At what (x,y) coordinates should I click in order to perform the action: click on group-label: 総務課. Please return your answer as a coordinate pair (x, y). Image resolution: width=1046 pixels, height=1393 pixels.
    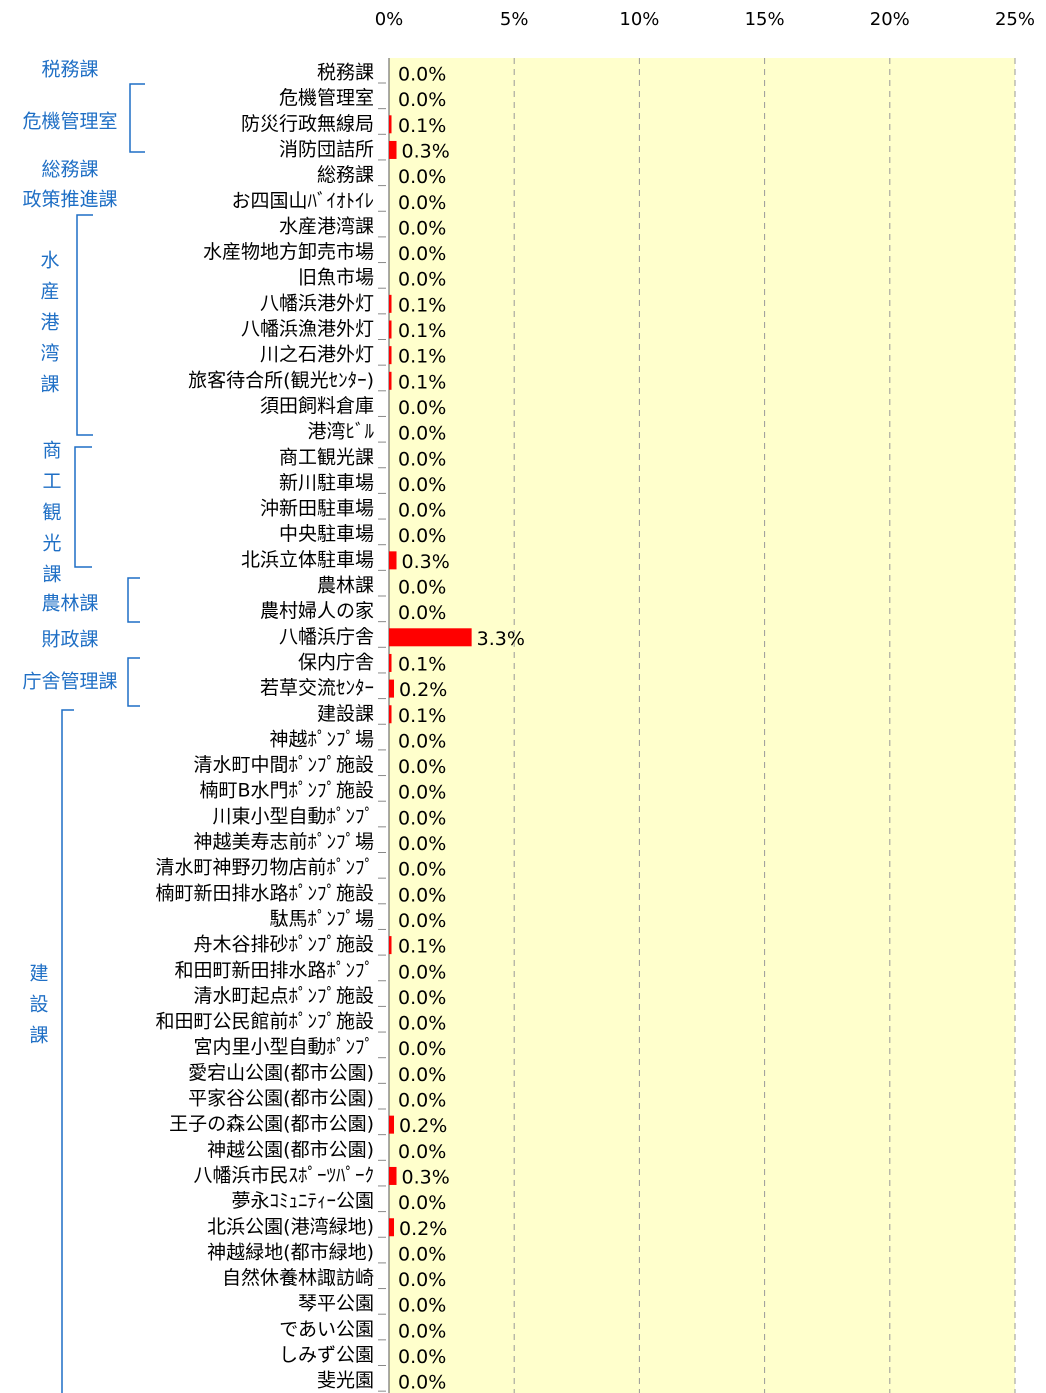
    Looking at the image, I should click on (69, 170).